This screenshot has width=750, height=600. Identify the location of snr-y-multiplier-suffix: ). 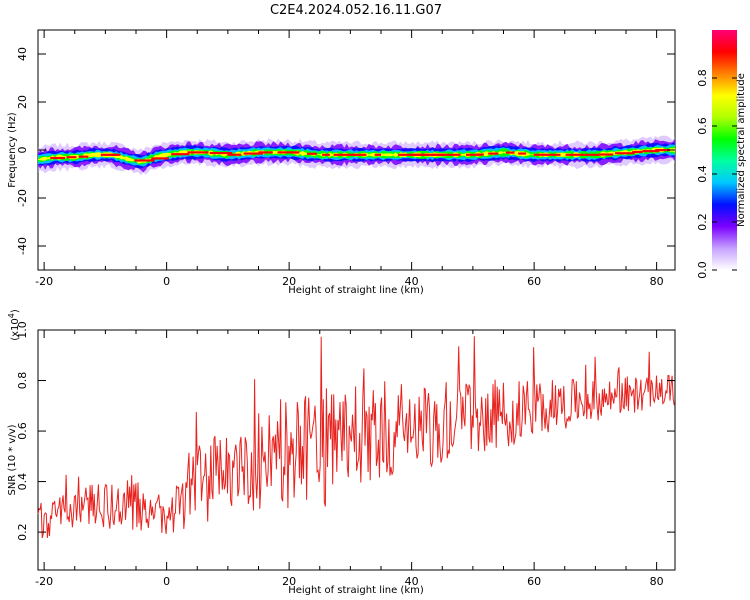
(15, 311).